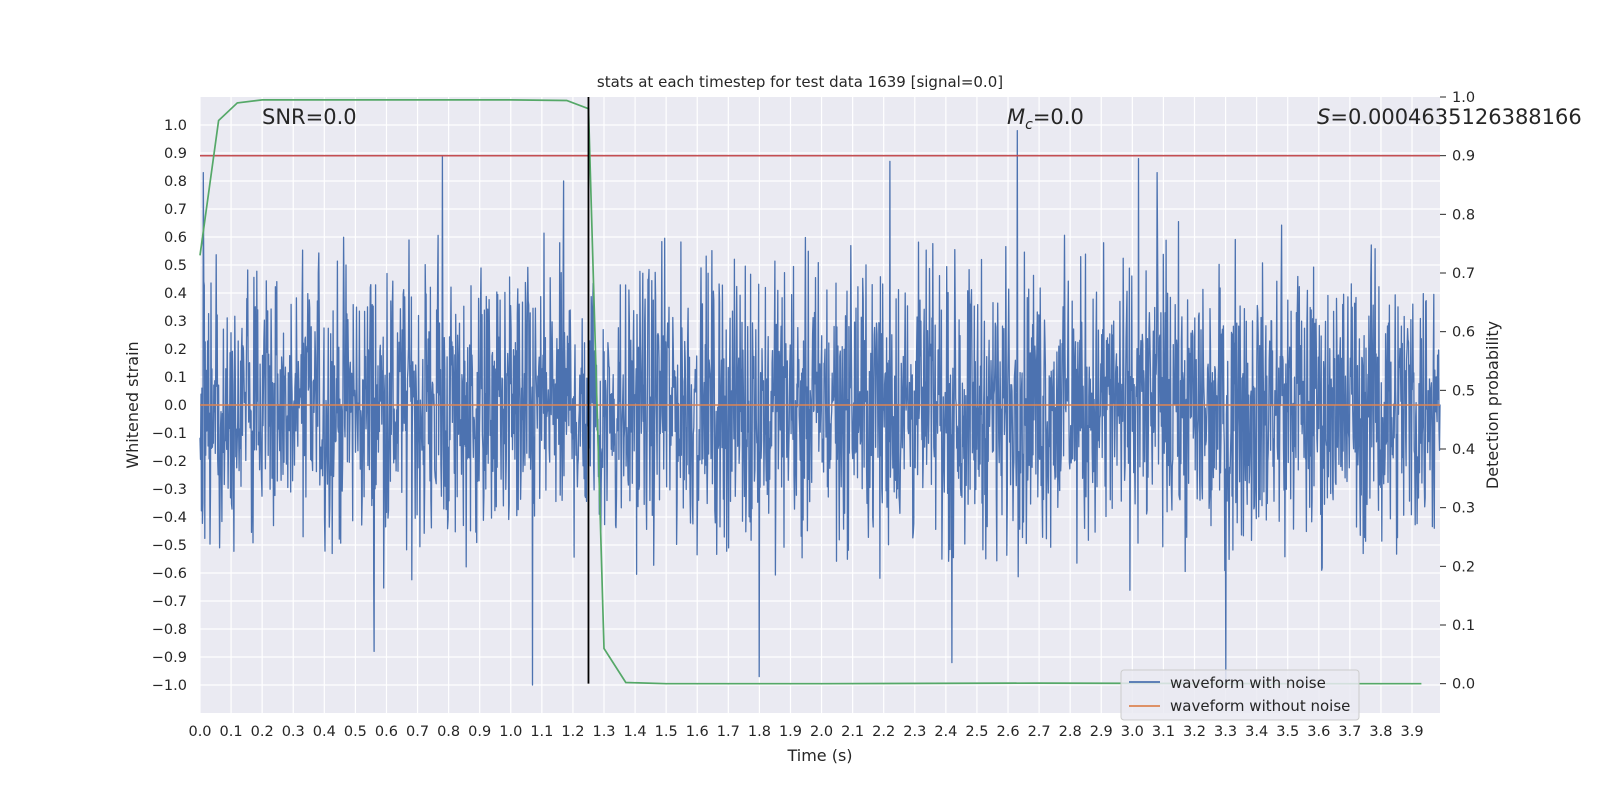  Describe the element at coordinates (510, 732) in the screenshot. I see `x-tick-label: 1.0` at that location.